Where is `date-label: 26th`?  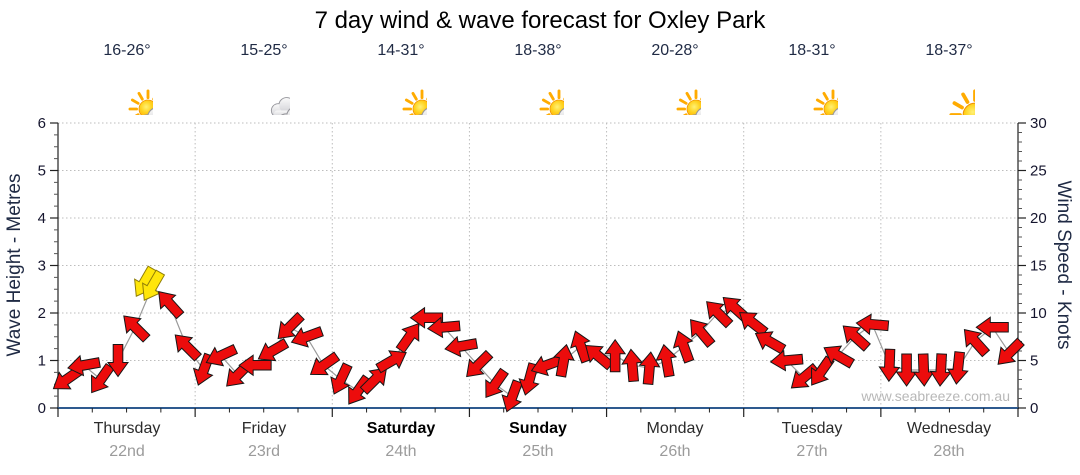
date-label: 26th is located at coordinates (675, 451).